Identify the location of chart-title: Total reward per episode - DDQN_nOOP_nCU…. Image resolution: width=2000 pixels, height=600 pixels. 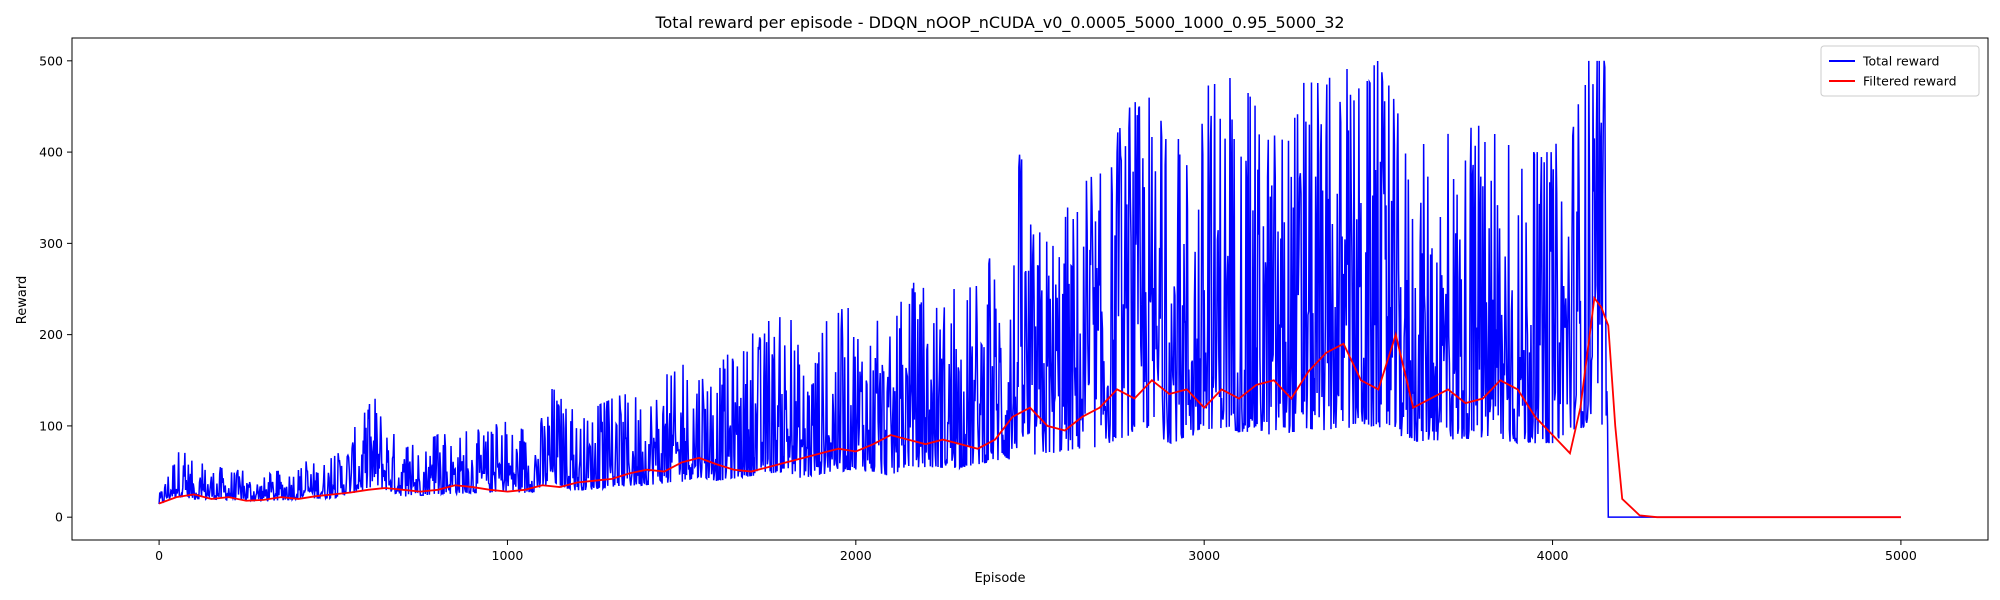
(999, 23).